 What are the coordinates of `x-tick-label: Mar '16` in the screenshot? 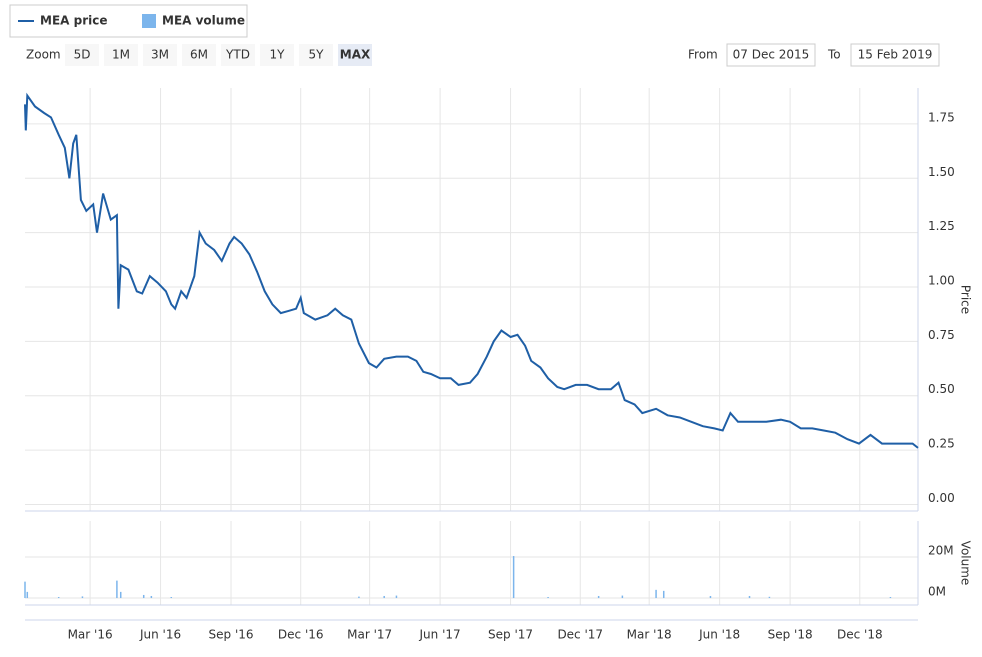 It's located at (90, 635).